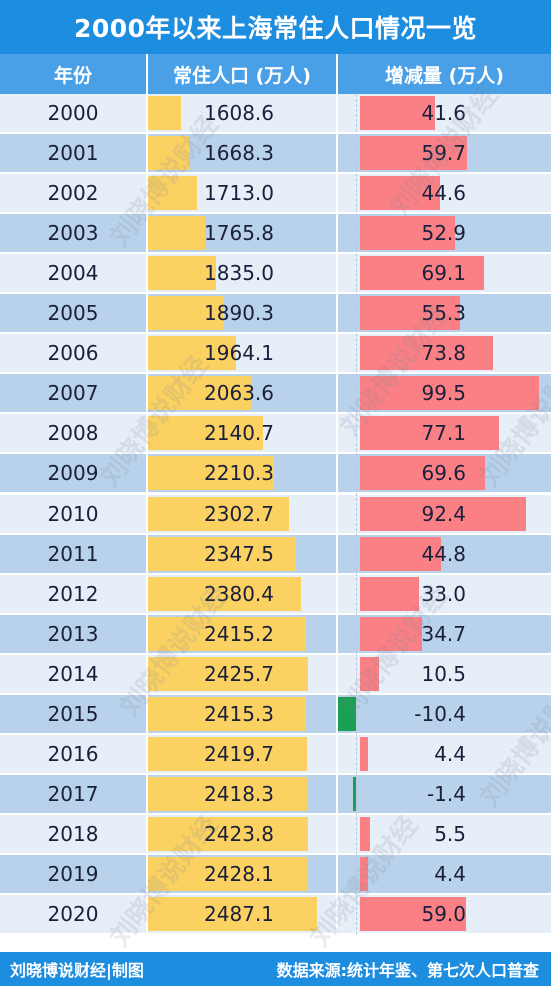  I want to click on change-value: 5.5, so click(450, 833).